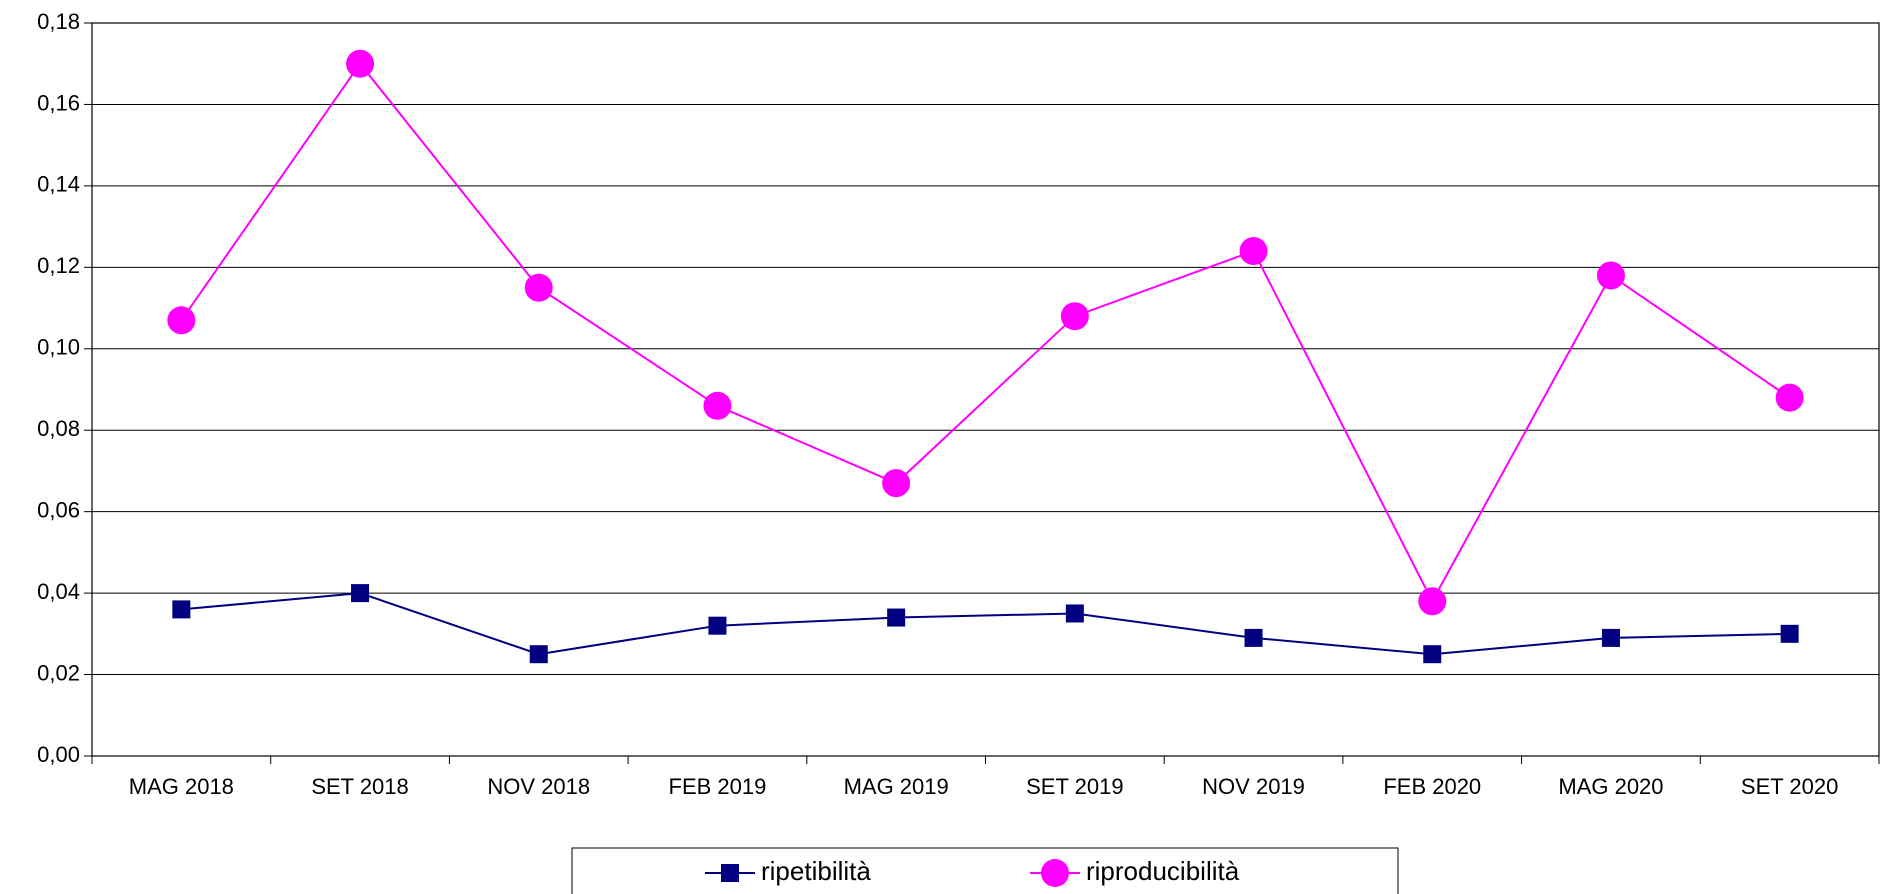 The height and width of the screenshot is (894, 1881). Describe the element at coordinates (538, 786) in the screenshot. I see `x-tick-label: NOV 2018` at that location.